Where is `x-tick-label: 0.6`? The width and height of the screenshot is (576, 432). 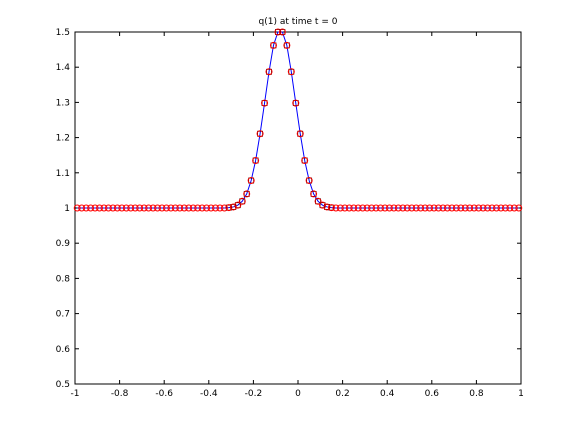
x-tick-label: 0.6 is located at coordinates (432, 394).